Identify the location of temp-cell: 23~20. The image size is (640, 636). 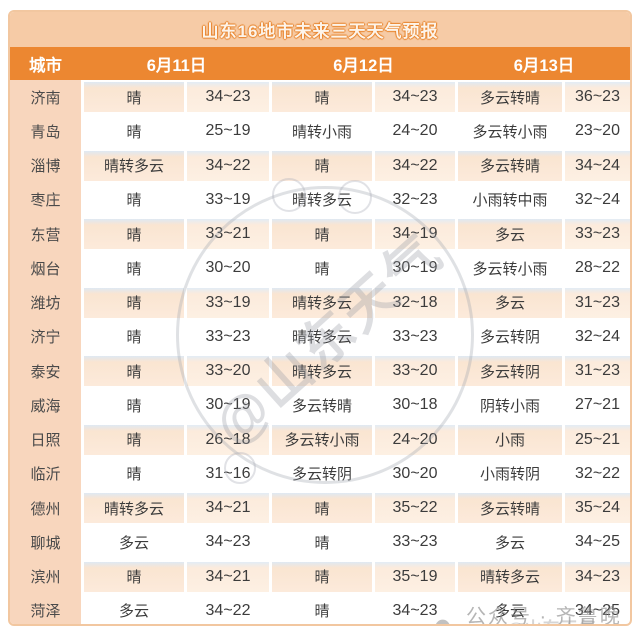
(597, 131).